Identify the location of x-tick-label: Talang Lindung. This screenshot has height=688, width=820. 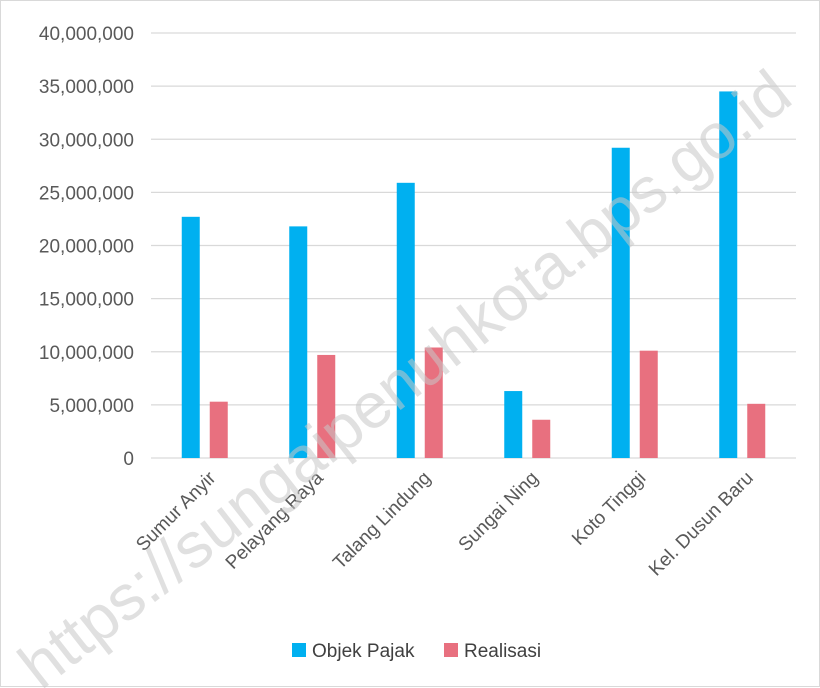
(382, 521).